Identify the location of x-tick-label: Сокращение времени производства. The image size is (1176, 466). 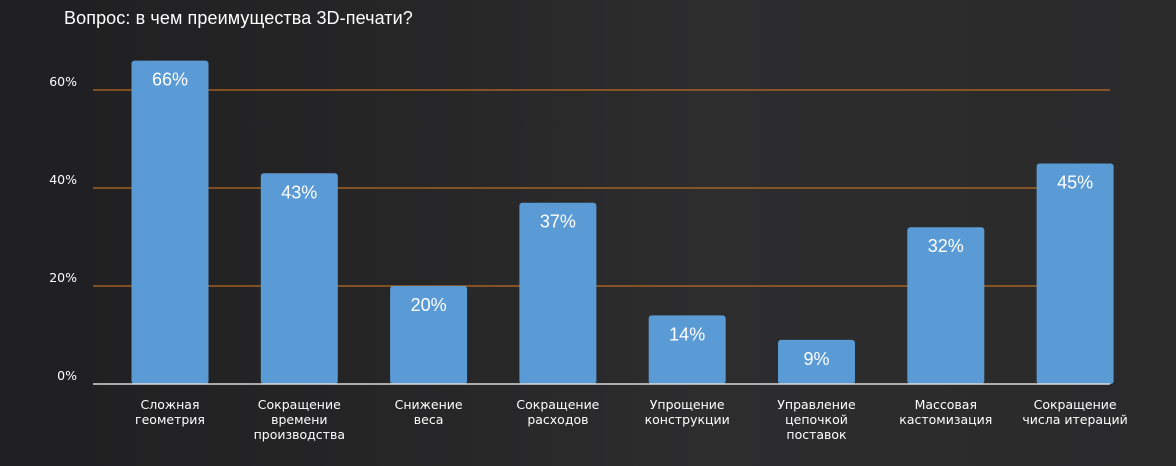
(299, 419).